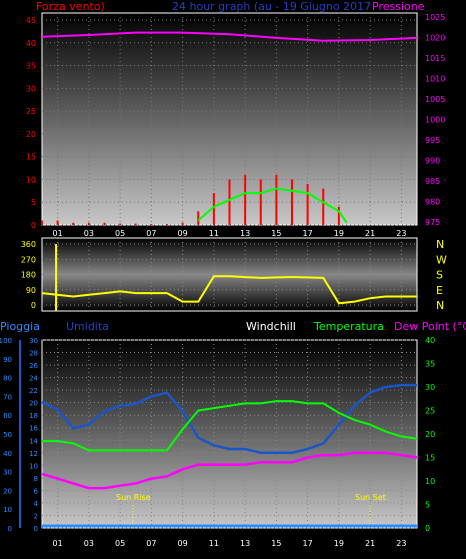 Image resolution: width=466 pixels, height=559 pixels. What do you see at coordinates (7, 379) in the screenshot?
I see `humidity-tick: 80` at bounding box center [7, 379].